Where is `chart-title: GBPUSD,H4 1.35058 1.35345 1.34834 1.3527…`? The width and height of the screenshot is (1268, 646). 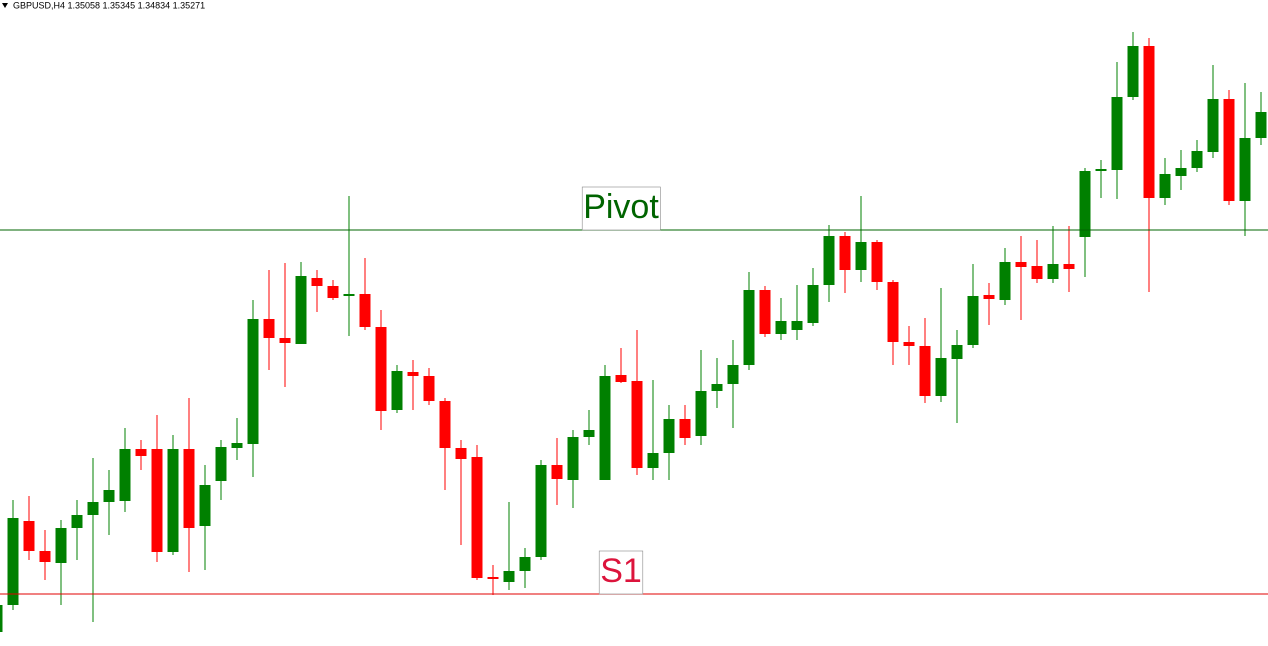
chart-title: GBPUSD,H4 1.35058 1.35345 1.34834 1.3527… is located at coordinates (109, 5).